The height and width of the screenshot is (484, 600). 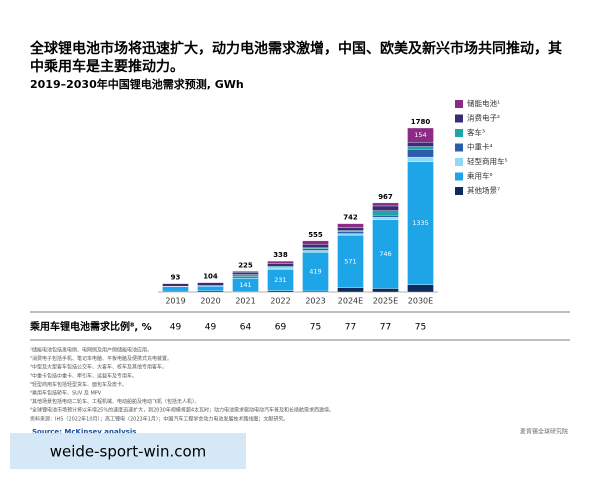 What do you see at coordinates (245, 285) in the screenshot?
I see `value-label: 141` at bounding box center [245, 285].